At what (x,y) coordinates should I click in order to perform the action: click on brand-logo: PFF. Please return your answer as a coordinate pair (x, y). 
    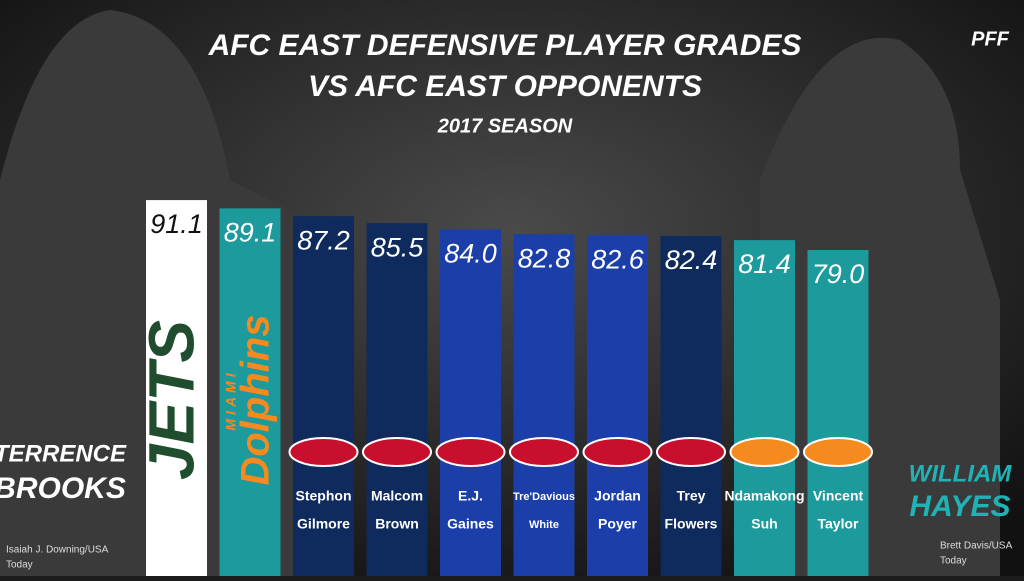
    Looking at the image, I should click on (990, 39).